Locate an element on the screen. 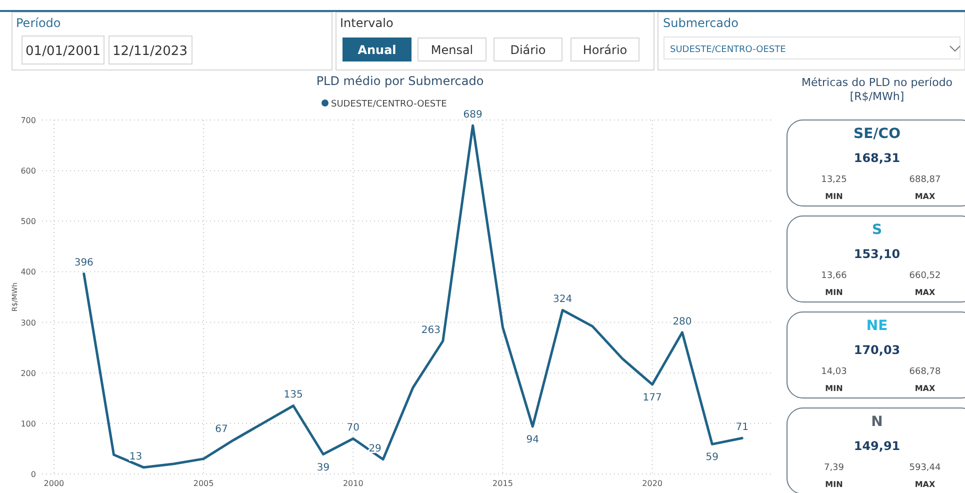  y-tick-label: 200 is located at coordinates (28, 373).